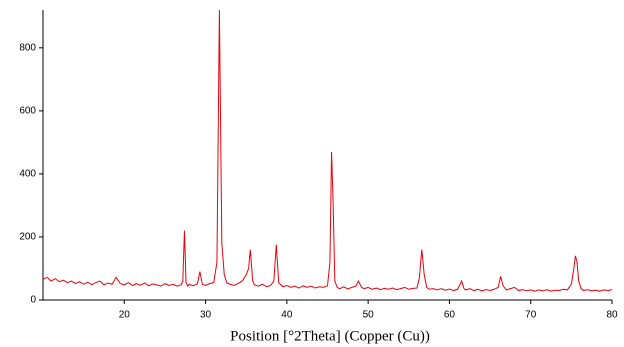 The image size is (624, 347). What do you see at coordinates (531, 315) in the screenshot?
I see `x-tick-label: 70` at bounding box center [531, 315].